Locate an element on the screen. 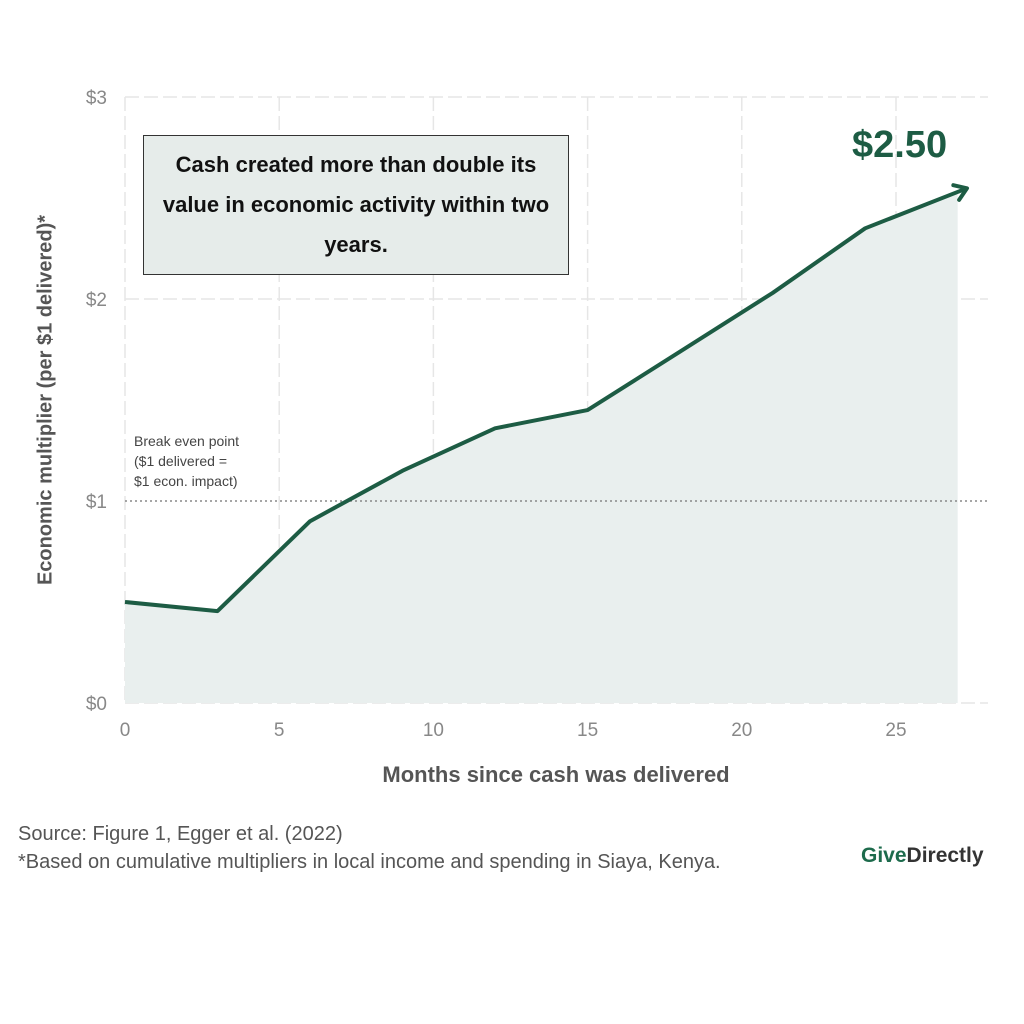  y-tick-label: $2 is located at coordinates (96, 300).